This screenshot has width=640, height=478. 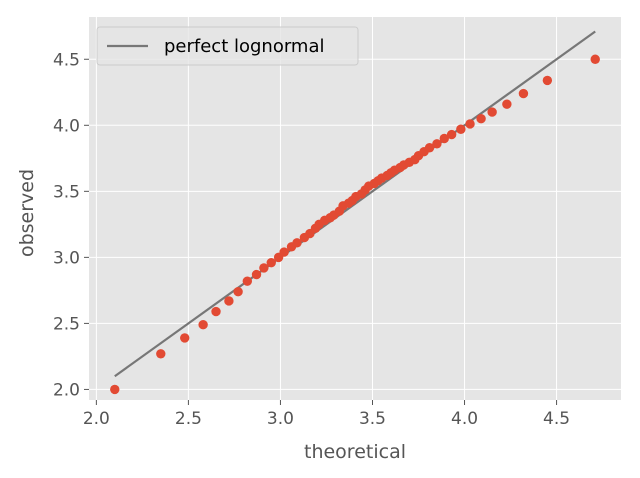 I want to click on x-axis-label: theoretical, so click(x=355, y=452).